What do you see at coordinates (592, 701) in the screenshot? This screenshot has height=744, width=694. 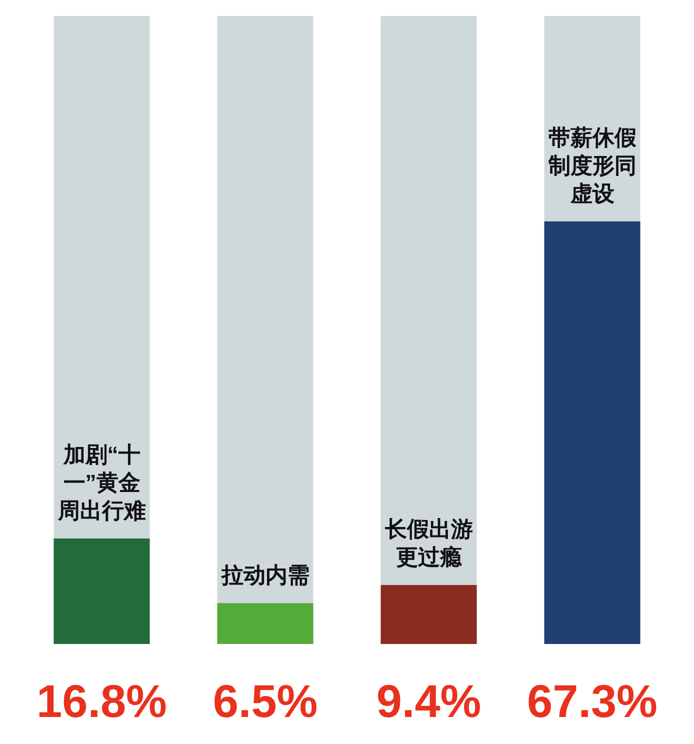 I see `data-label: 67.3%` at bounding box center [592, 701].